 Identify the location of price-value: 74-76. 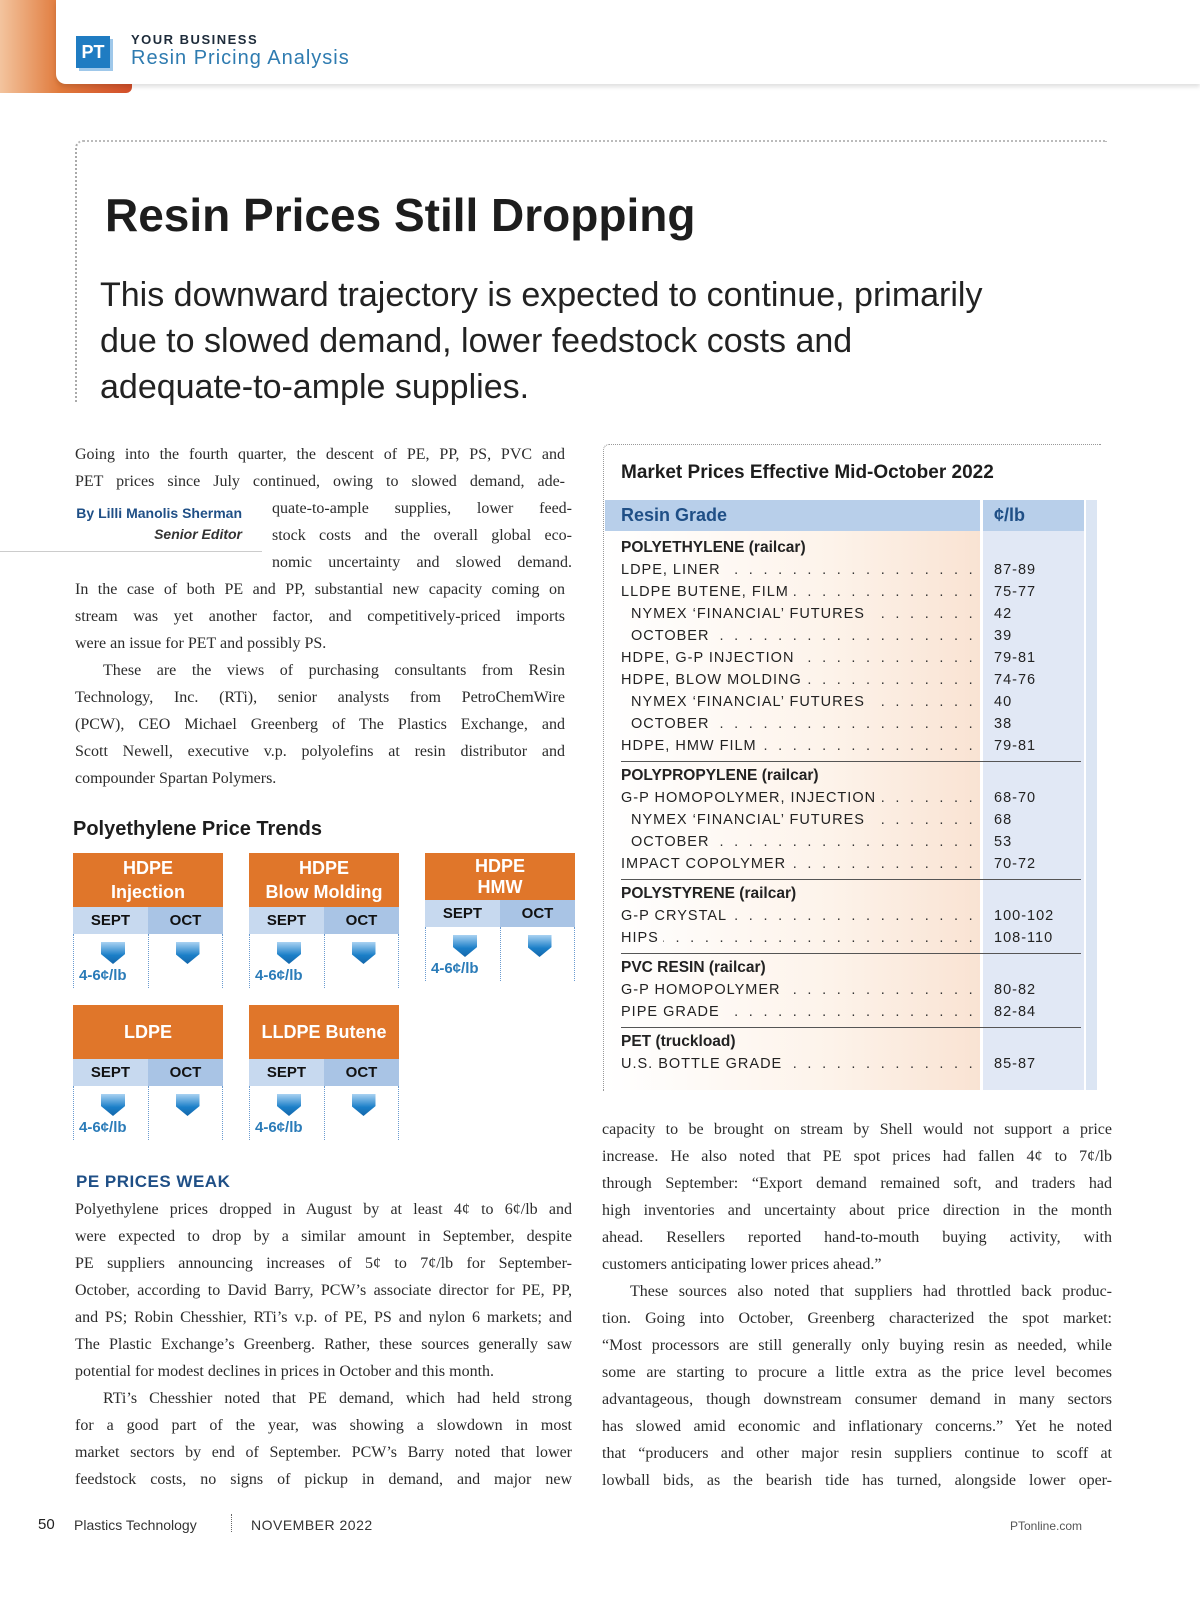
(1015, 680).